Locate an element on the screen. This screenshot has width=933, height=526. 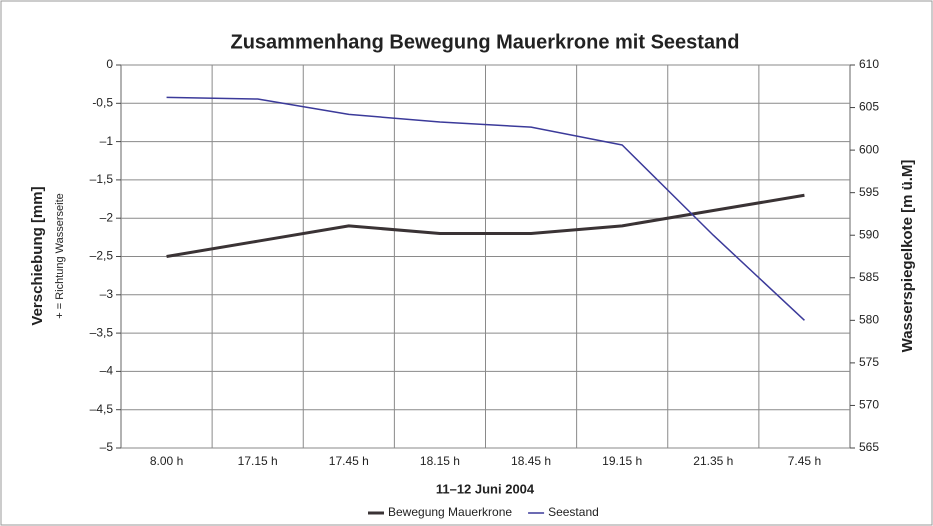
x-tick-label: 17.15 h is located at coordinates (258, 461).